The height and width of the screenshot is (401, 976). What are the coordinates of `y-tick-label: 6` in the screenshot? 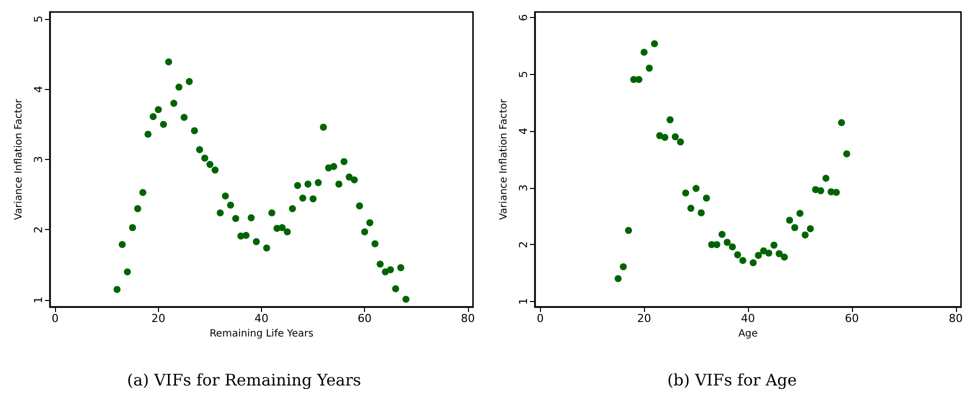 It's located at (523, 18).